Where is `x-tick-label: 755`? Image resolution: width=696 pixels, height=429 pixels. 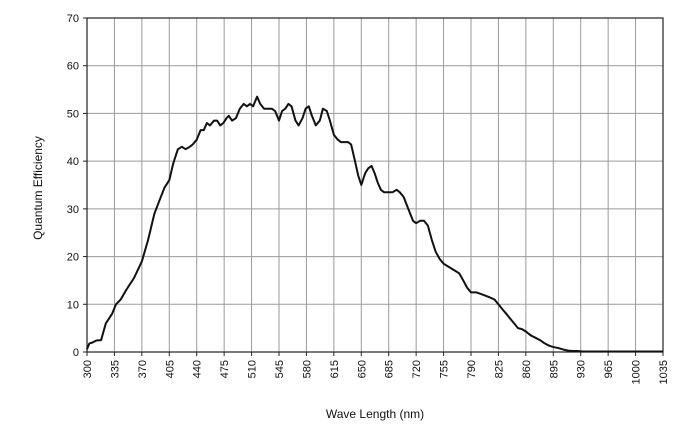 x-tick-label: 755 is located at coordinates (445, 369).